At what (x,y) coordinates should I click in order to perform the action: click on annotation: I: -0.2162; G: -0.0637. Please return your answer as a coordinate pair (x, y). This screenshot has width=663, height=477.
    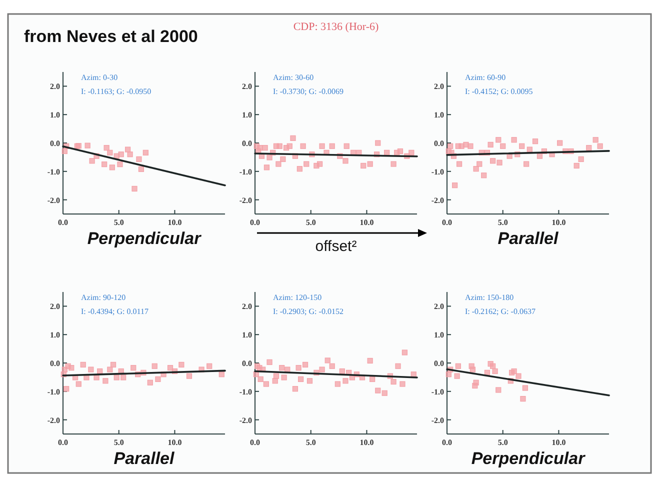
    Looking at the image, I should click on (500, 311).